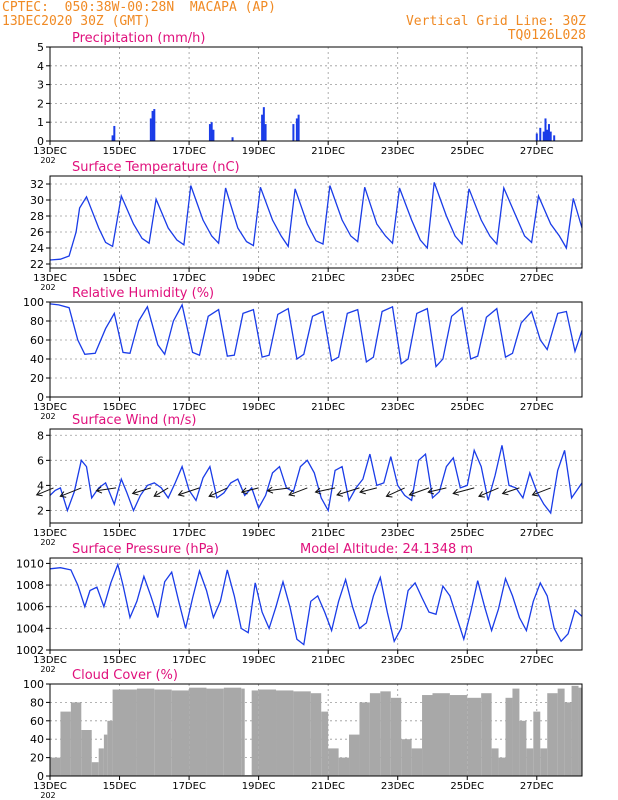 The image size is (618, 800). I want to click on temperature-xtick-label: 21DEC, so click(328, 278).